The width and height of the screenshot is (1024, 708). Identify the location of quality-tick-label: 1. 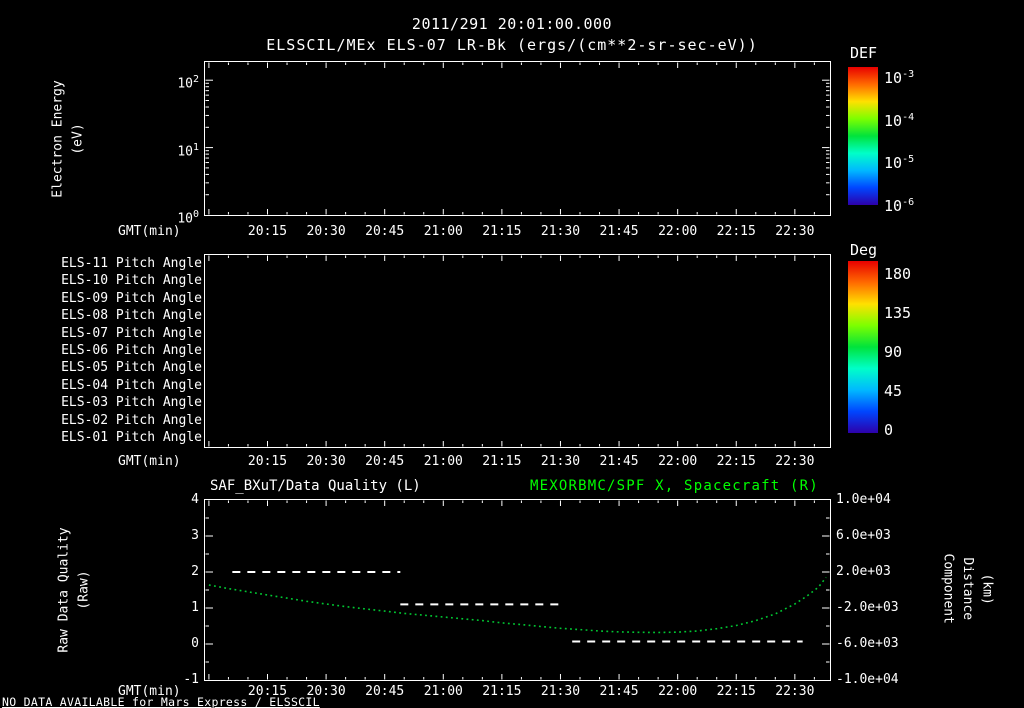
(195, 607).